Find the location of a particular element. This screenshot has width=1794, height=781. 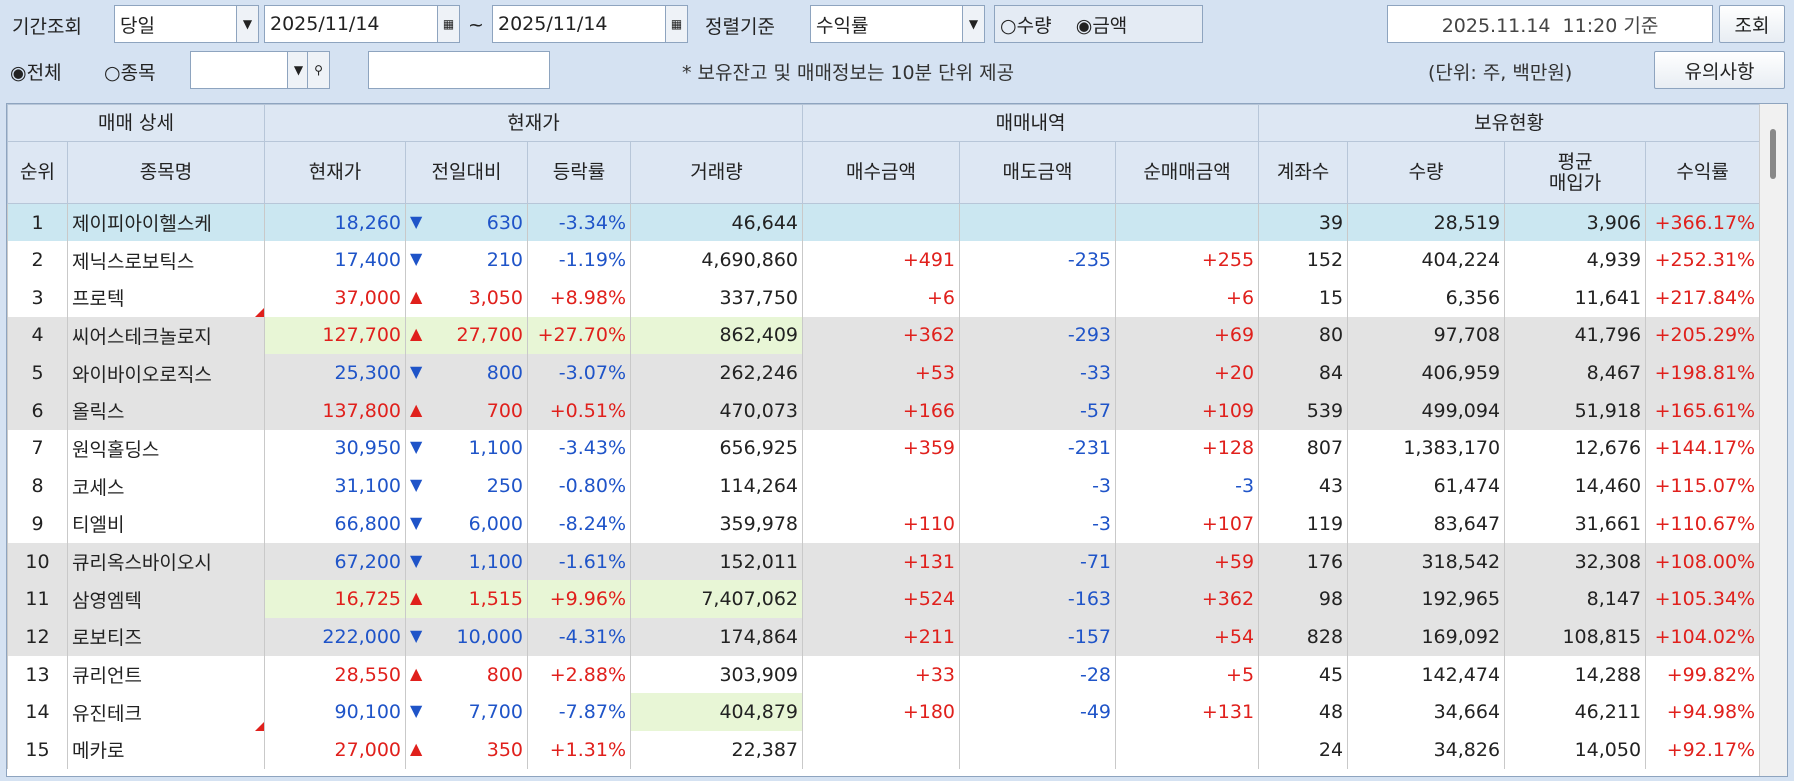

cell-text: 1,383,170 is located at coordinates (1452, 448).